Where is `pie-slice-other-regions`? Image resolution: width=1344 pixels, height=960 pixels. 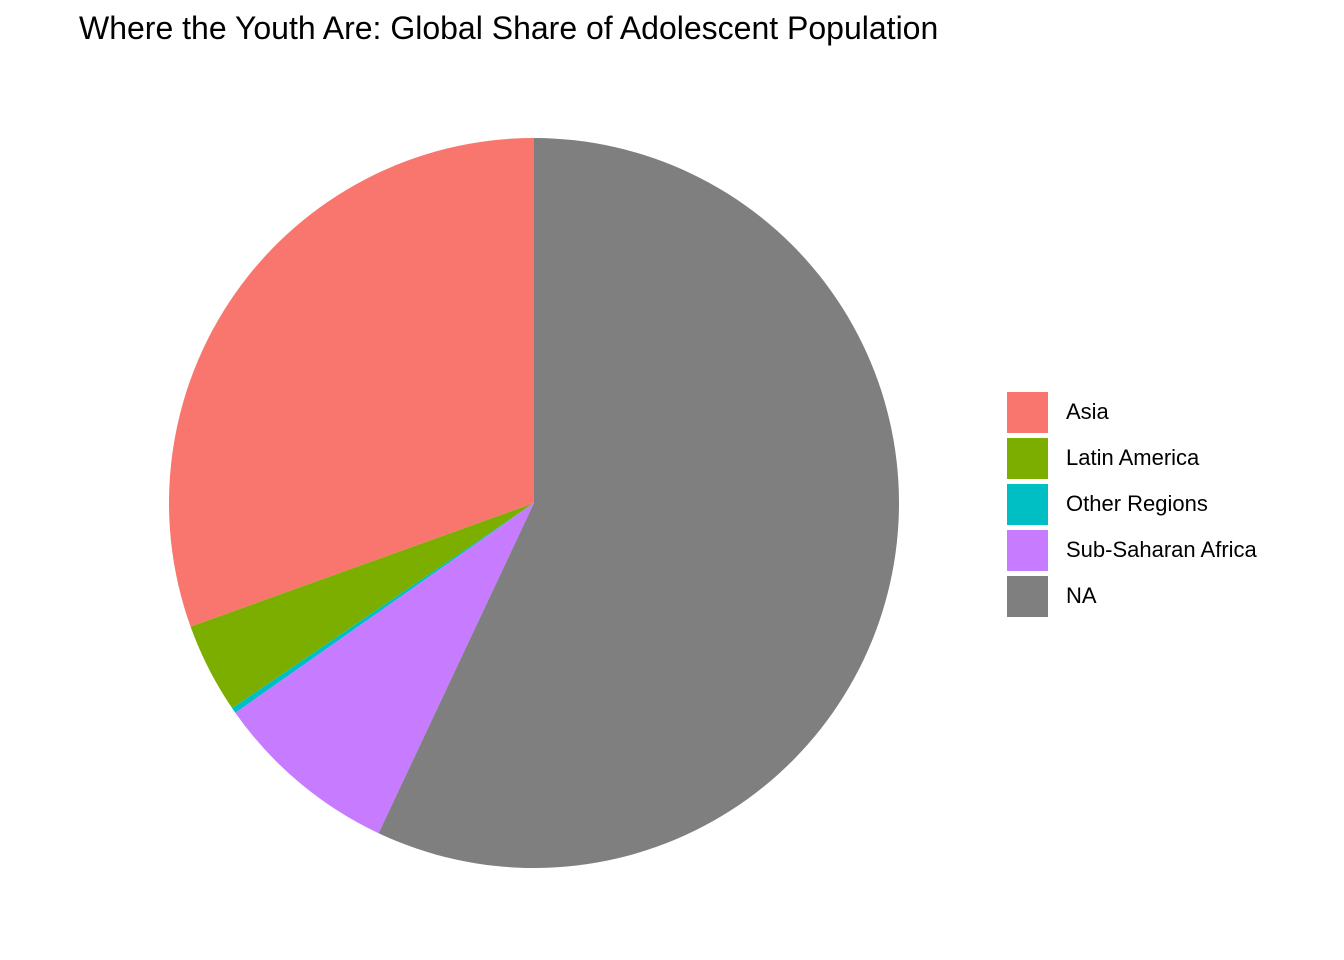 pie-slice-other-regions is located at coordinates (383, 608).